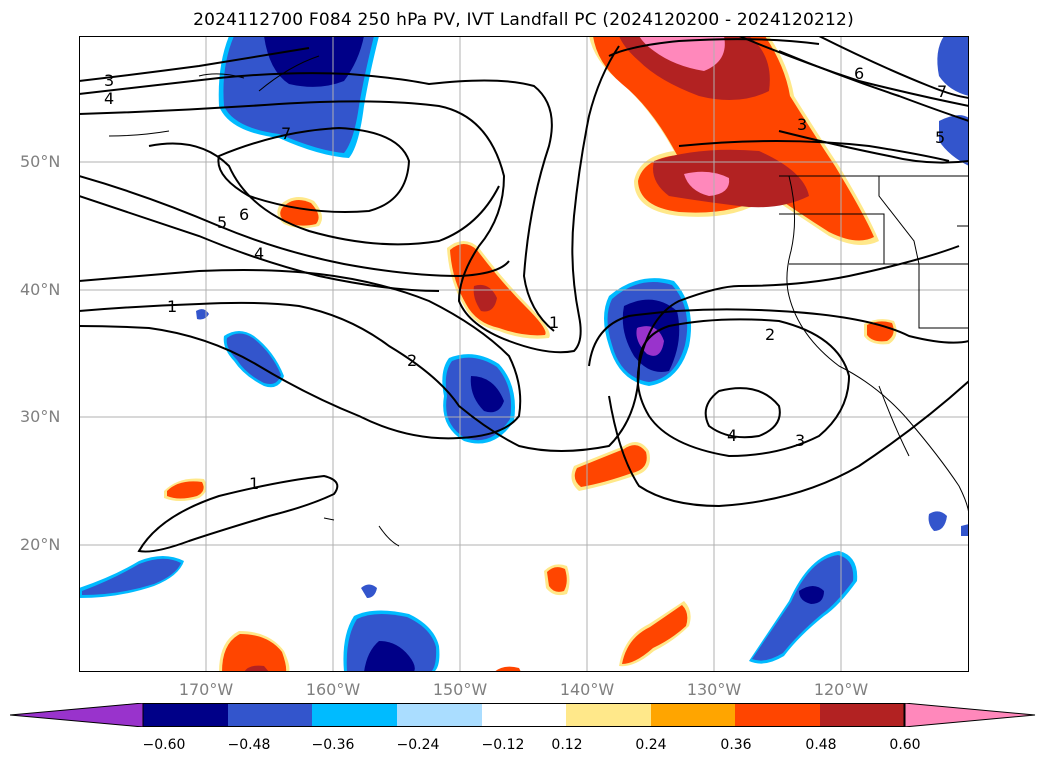 The height and width of the screenshot is (765, 1047). Describe the element at coordinates (77, 715) in the screenshot. I see `colorbar-extend-min` at that location.